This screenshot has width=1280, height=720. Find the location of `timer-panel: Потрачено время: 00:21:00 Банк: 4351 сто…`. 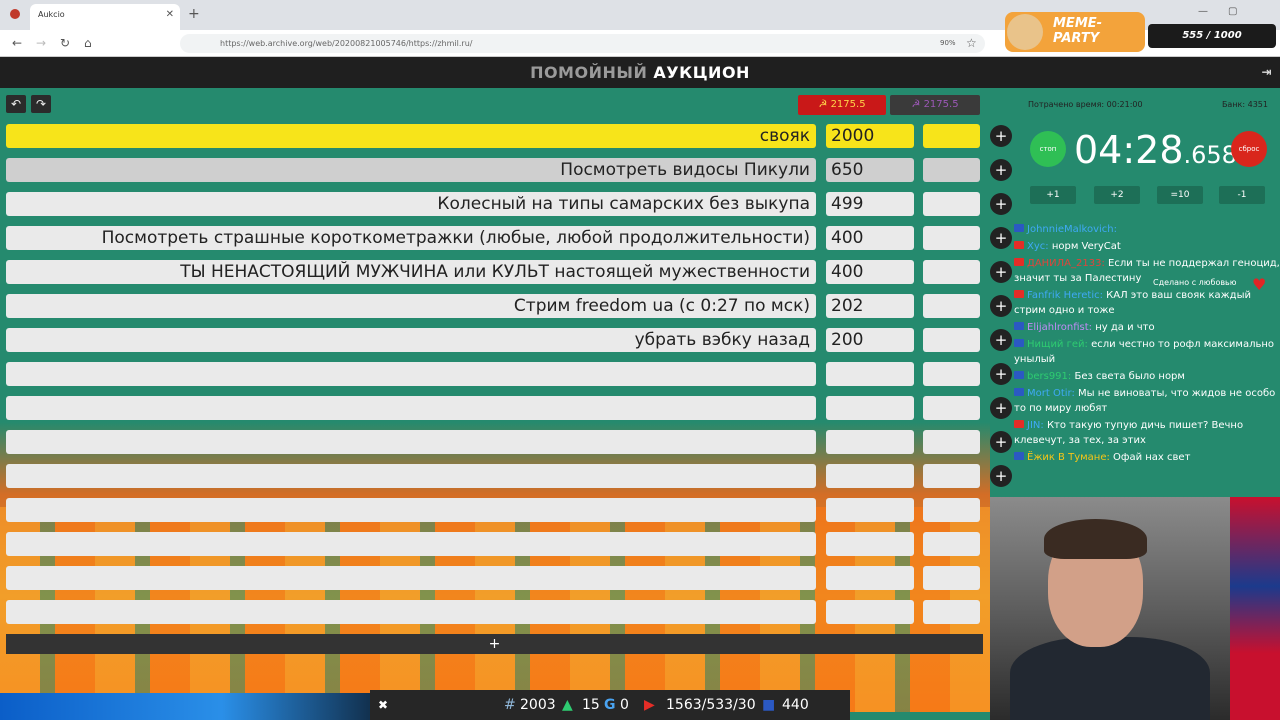

timer-panel: Потрачено время: 00:21:00 Банк: 4351 сто… is located at coordinates (1148, 150).